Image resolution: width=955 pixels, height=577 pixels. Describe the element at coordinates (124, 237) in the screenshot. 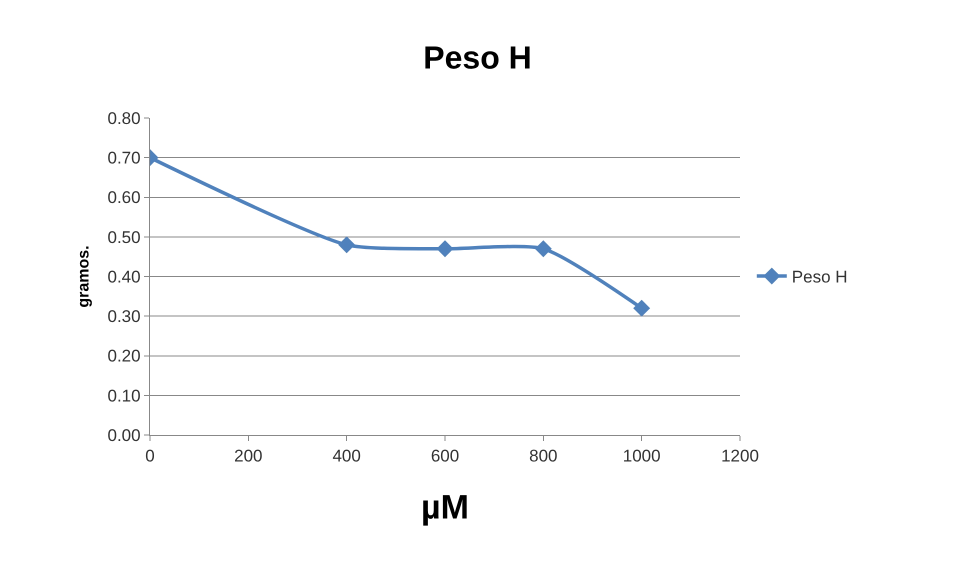

I see `y-tick-label: 0.50` at that location.